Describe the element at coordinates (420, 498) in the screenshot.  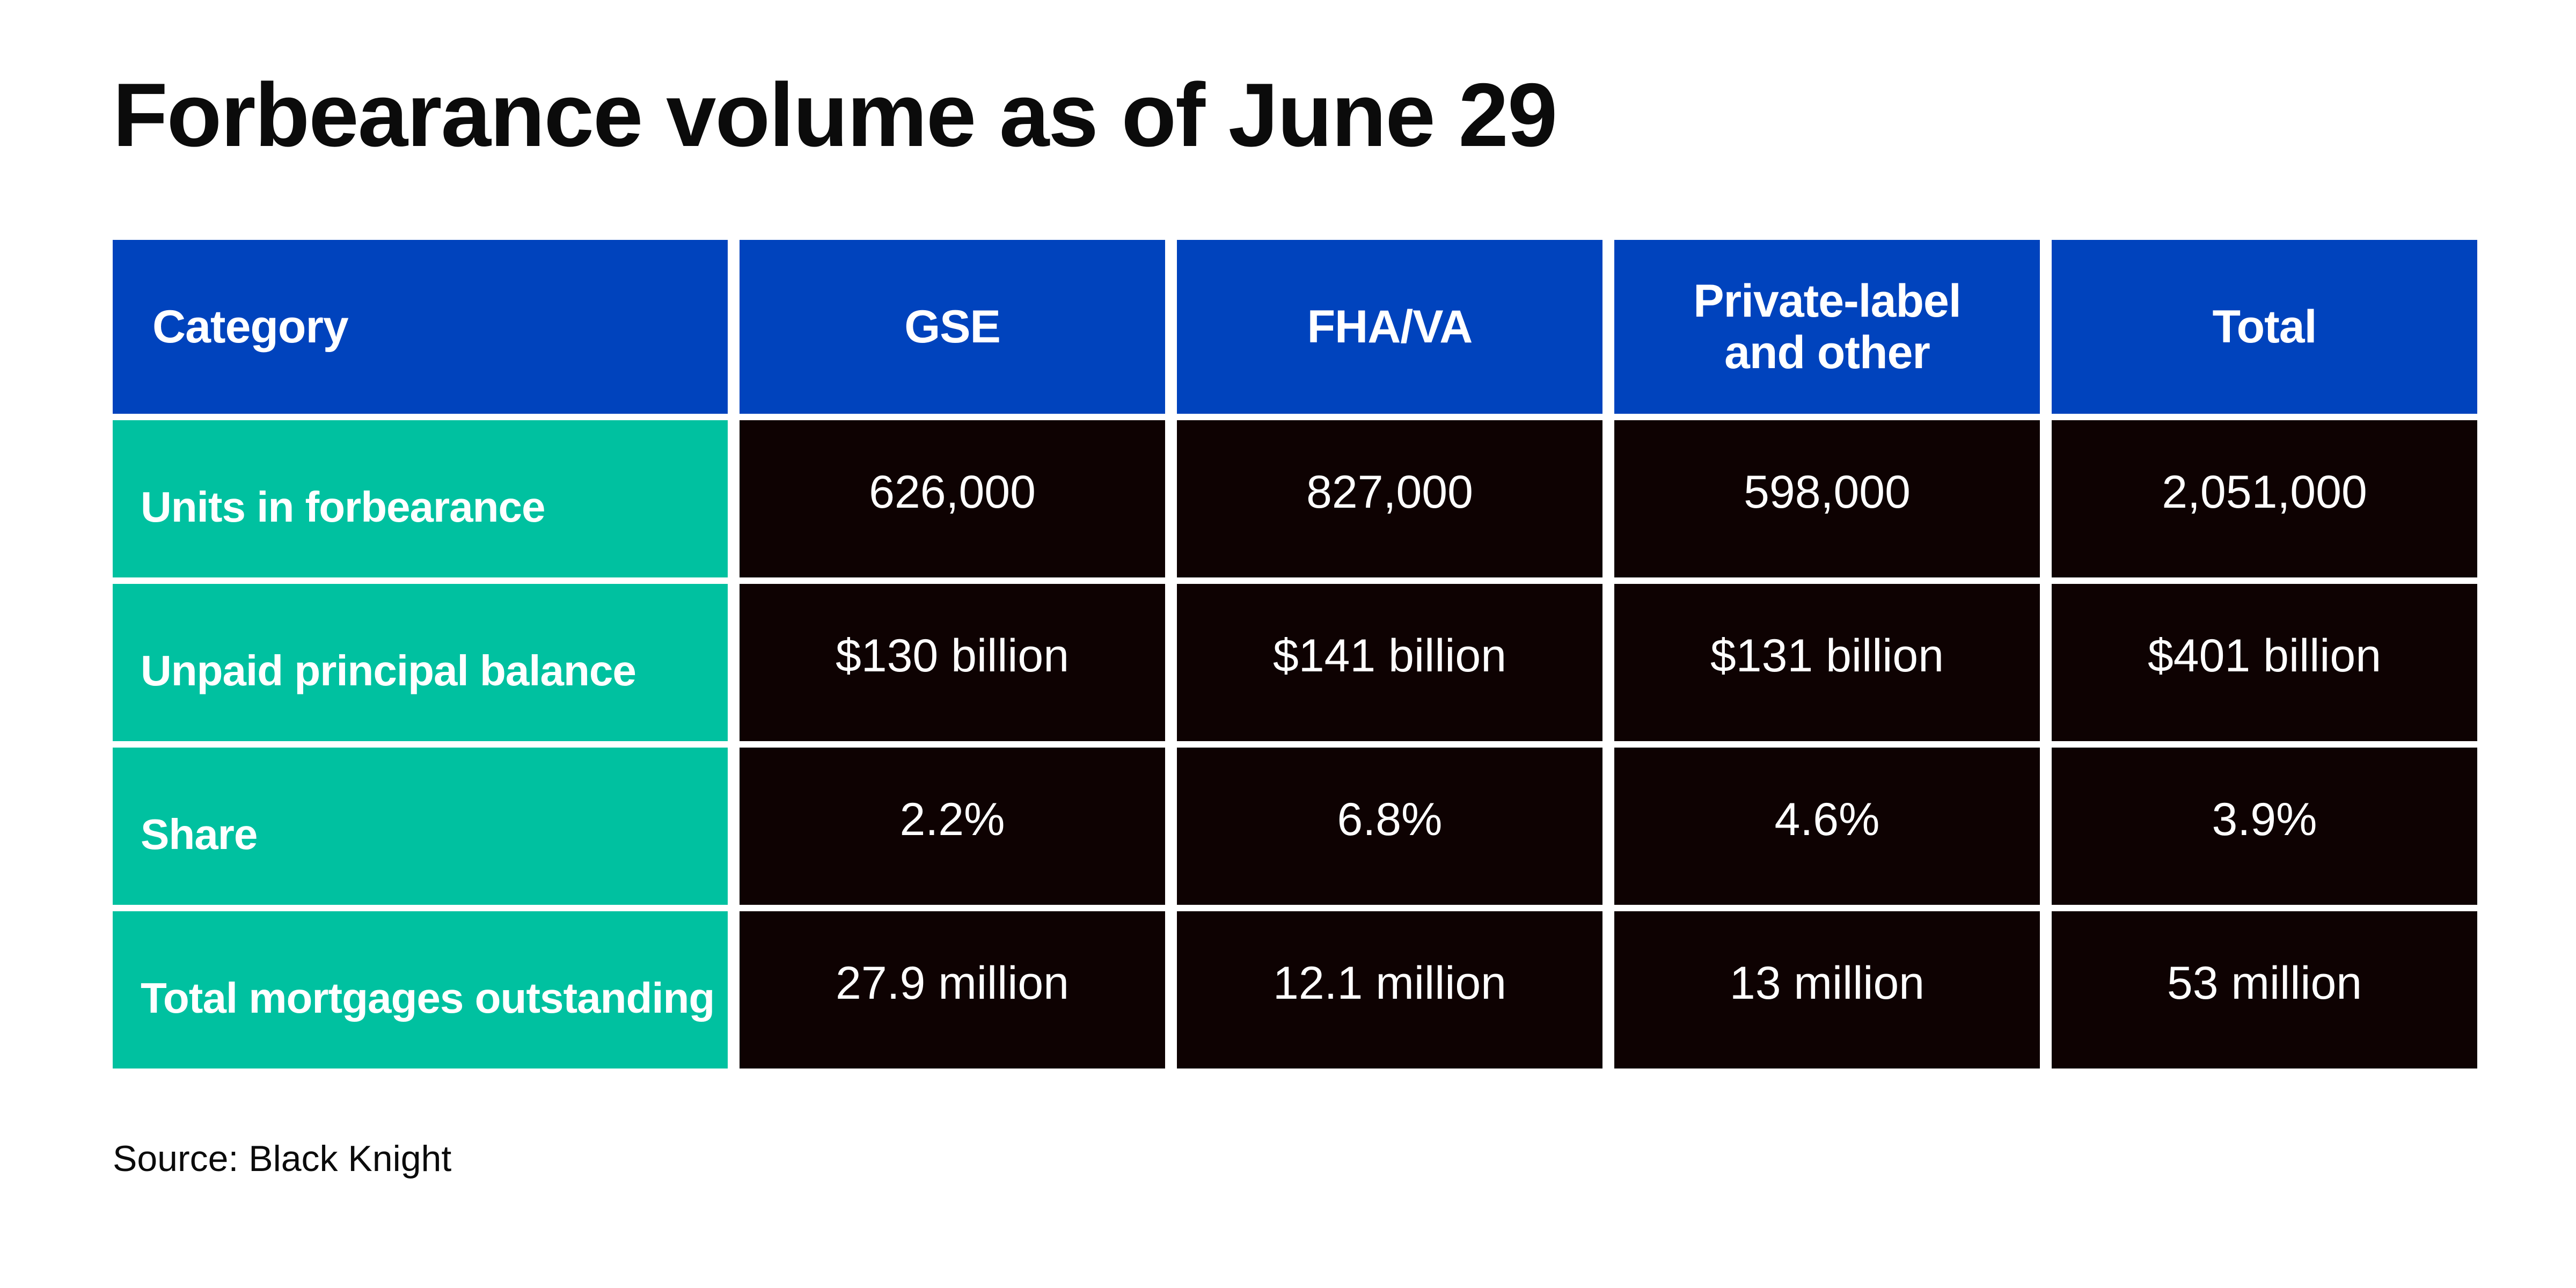
I see `row-label-units: Units in forbearance` at that location.